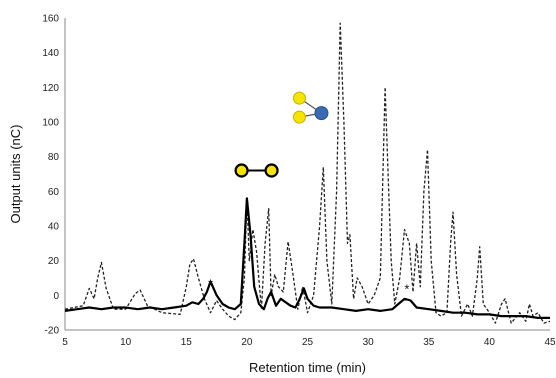 The image size is (556, 378). What do you see at coordinates (54, 192) in the screenshot?
I see `y-tick-label: 60` at bounding box center [54, 192].